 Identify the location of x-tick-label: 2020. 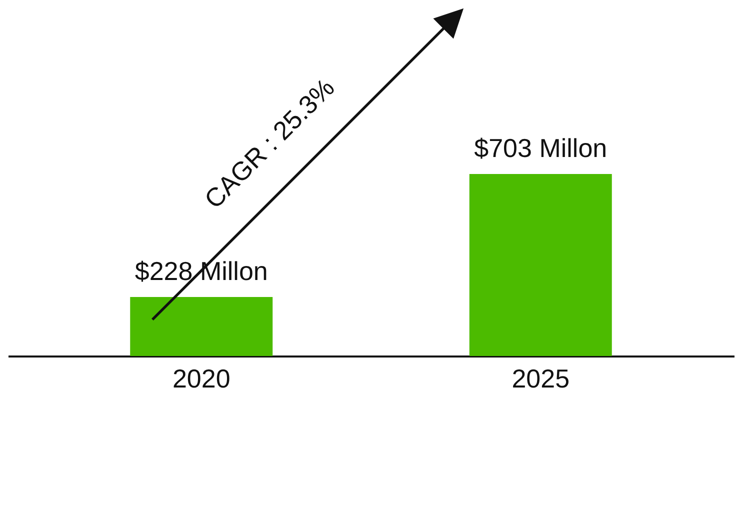
(201, 379).